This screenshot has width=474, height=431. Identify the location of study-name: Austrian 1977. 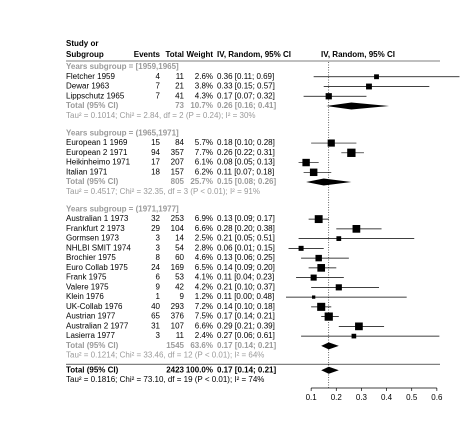
(91, 316).